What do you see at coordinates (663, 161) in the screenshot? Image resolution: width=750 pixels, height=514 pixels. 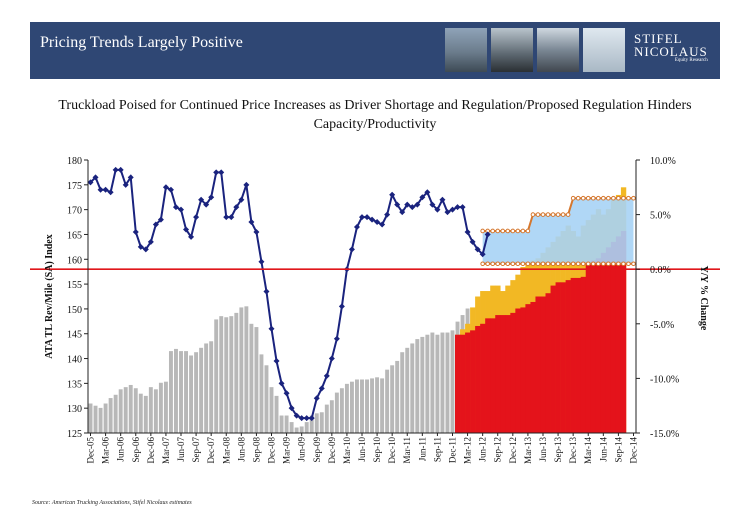 I see `right-tick-label: 10.0%` at bounding box center [663, 161].